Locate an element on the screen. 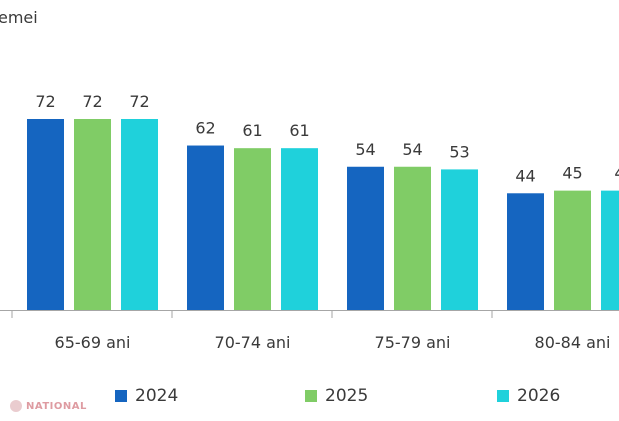  x-tick-label: 75-79 ani is located at coordinates (413, 342).